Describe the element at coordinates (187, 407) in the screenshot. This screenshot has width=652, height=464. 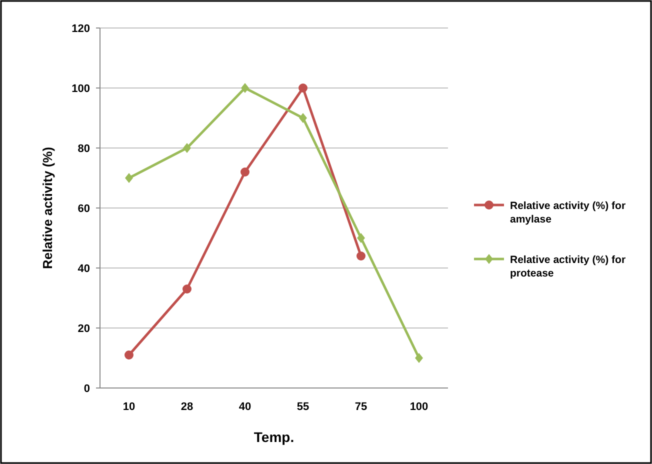
I see `x-tick-label: 28` at that location.